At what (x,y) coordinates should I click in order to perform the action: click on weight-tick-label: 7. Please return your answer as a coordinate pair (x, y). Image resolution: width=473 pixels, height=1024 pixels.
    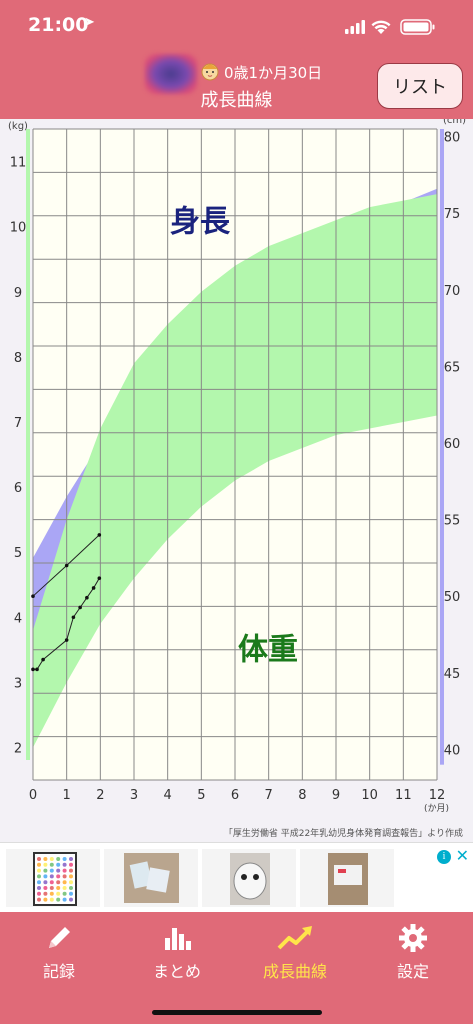
    Looking at the image, I should click on (18, 423).